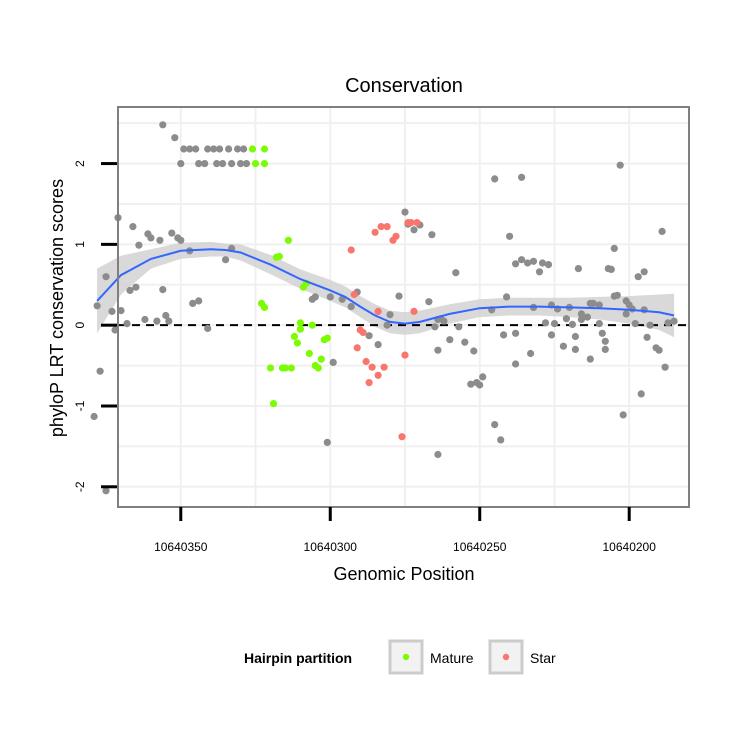  What do you see at coordinates (80, 486) in the screenshot?
I see `y-tick-label: -2` at bounding box center [80, 486].